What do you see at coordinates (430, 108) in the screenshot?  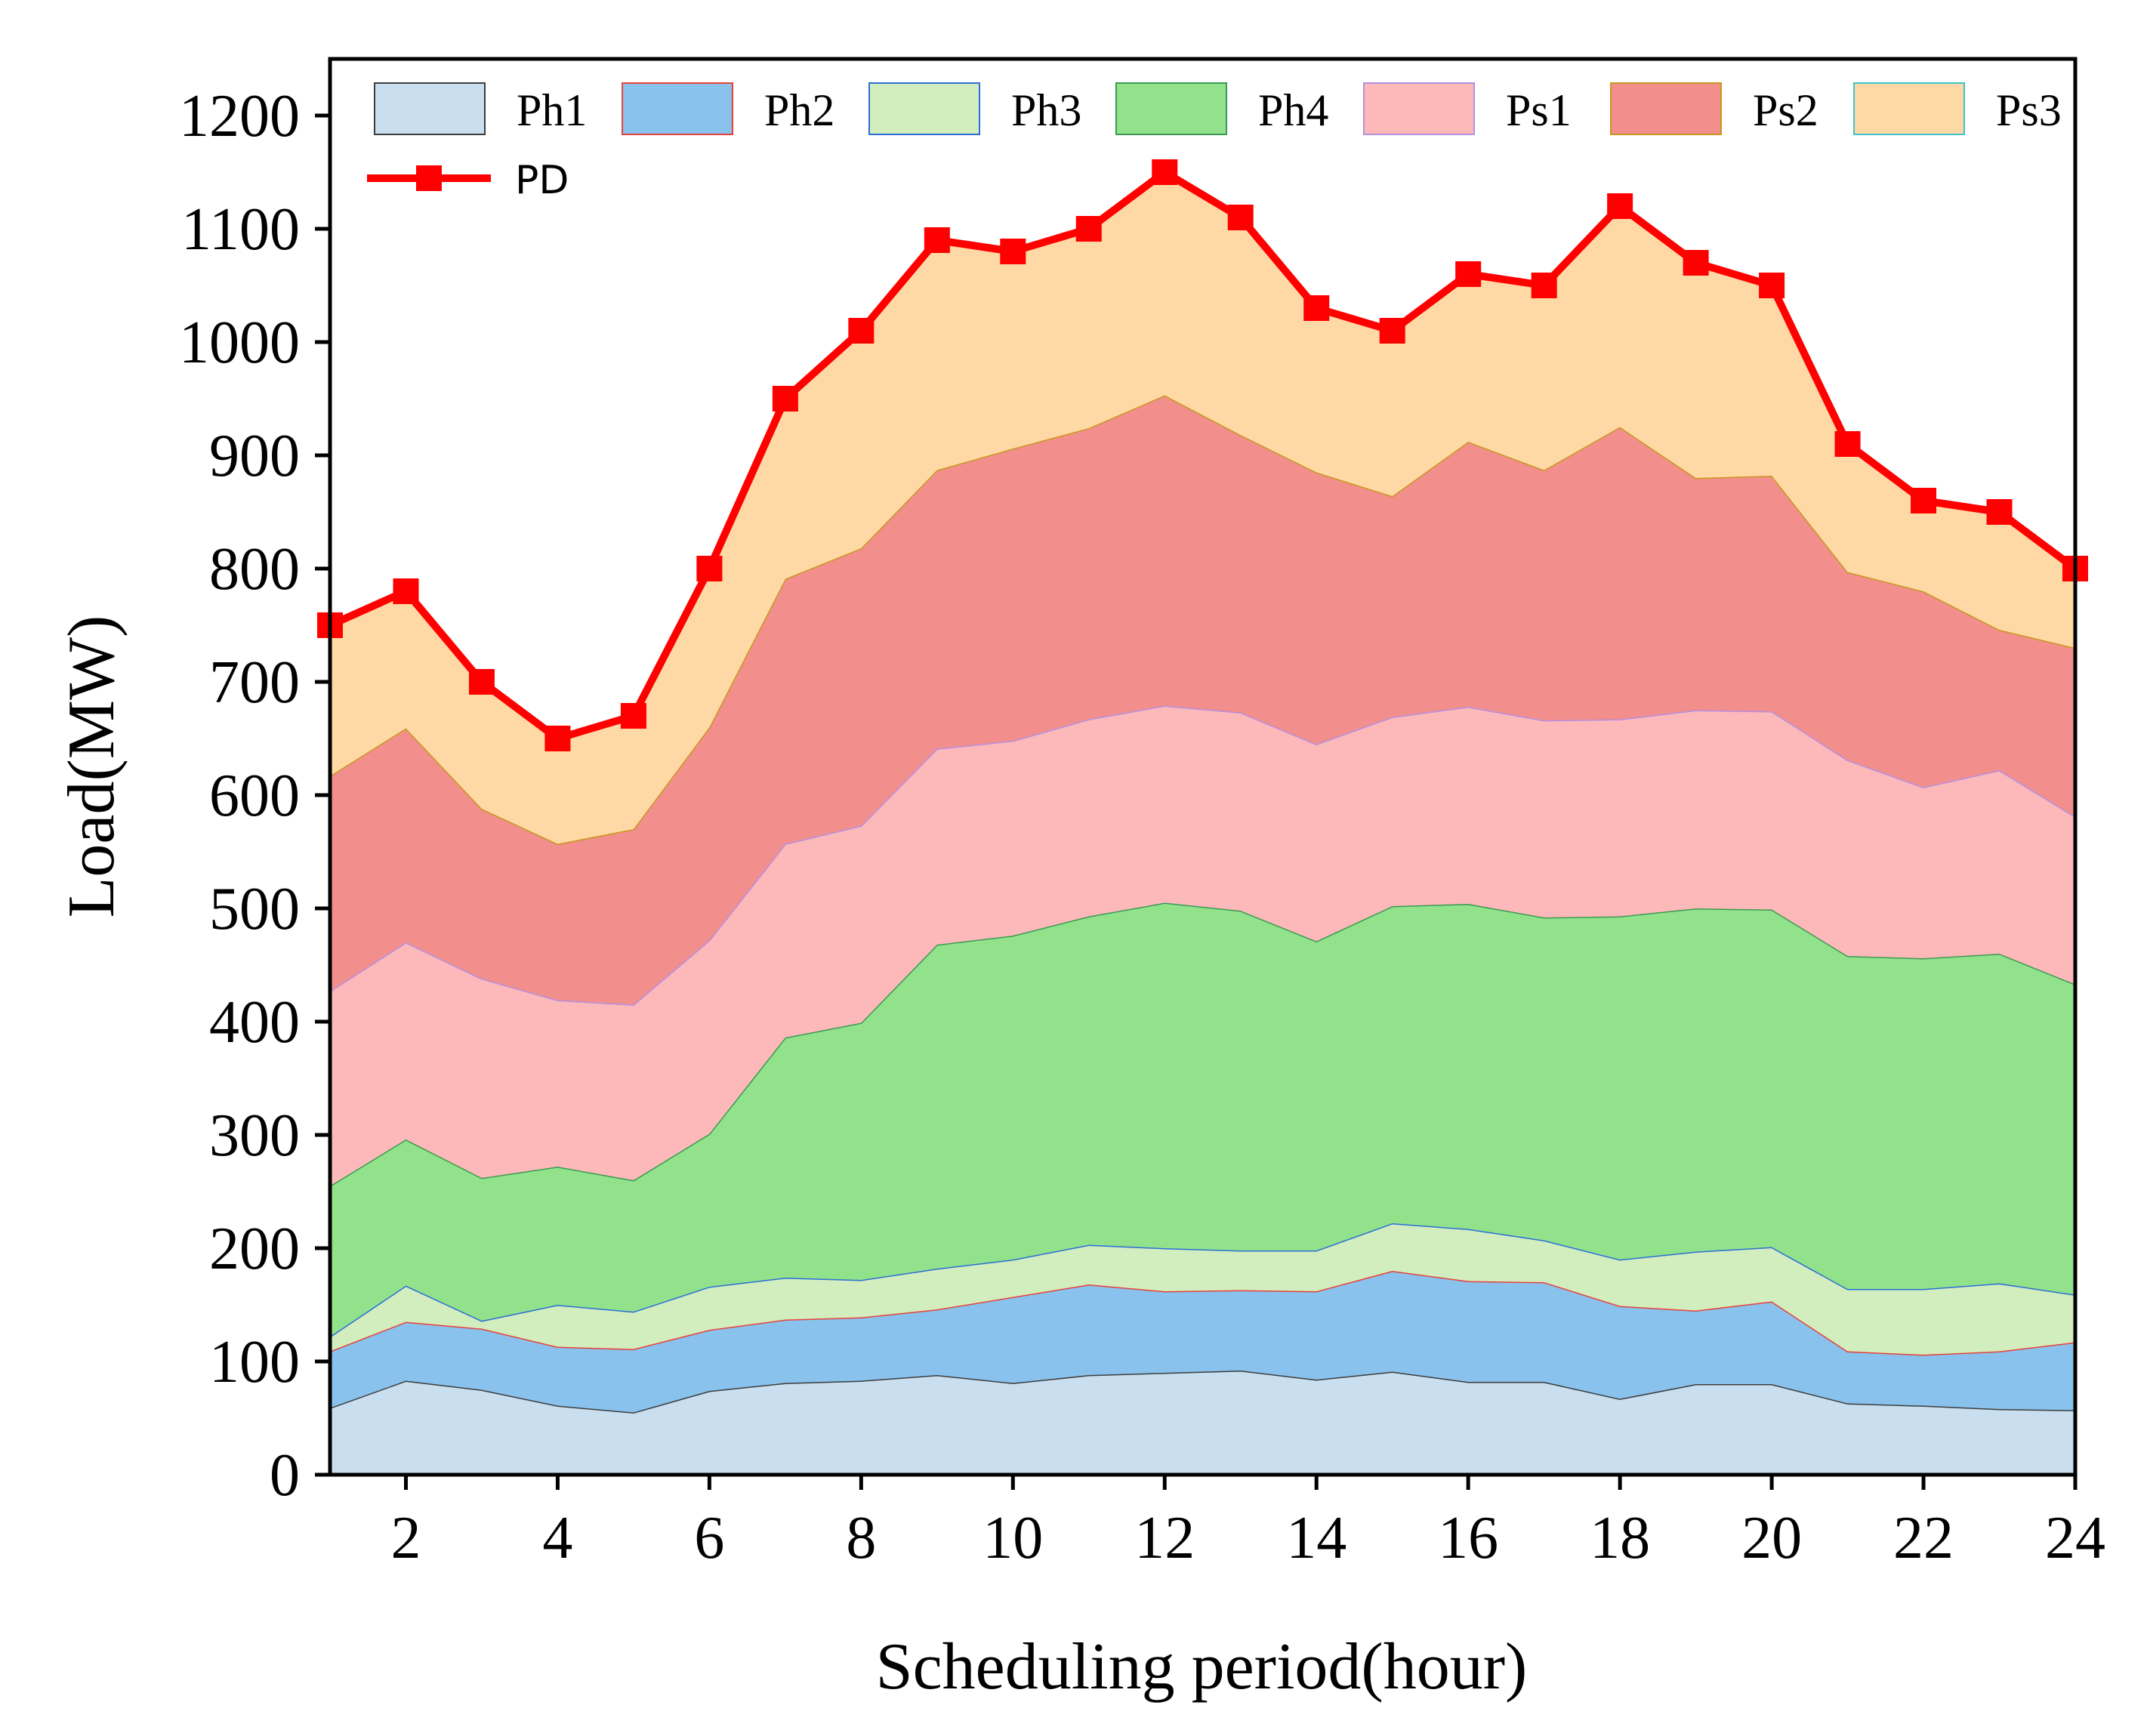 I see `legend-swatch-ph1` at bounding box center [430, 108].